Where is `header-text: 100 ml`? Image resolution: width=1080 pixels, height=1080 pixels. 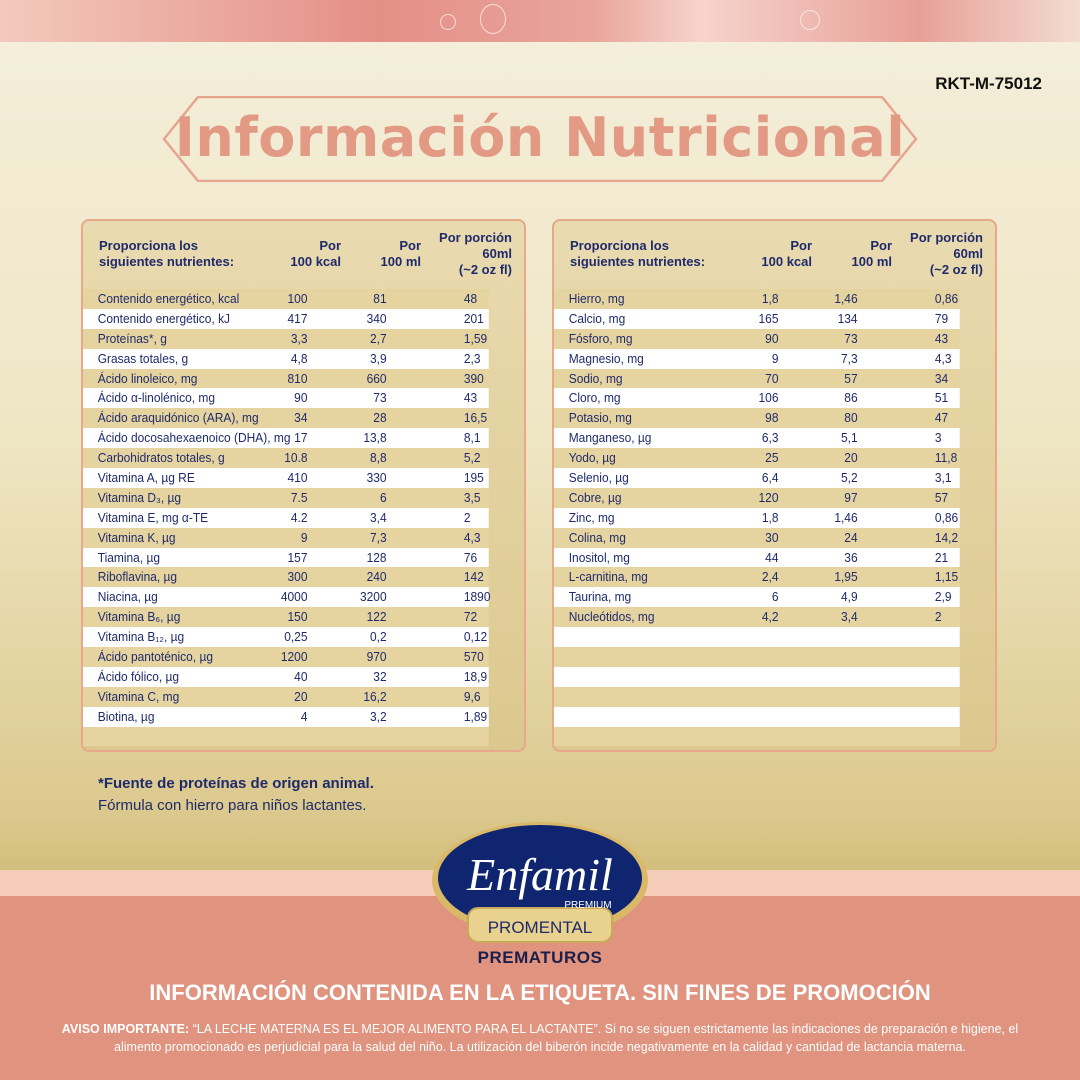 header-text: 100 ml is located at coordinates (871, 261).